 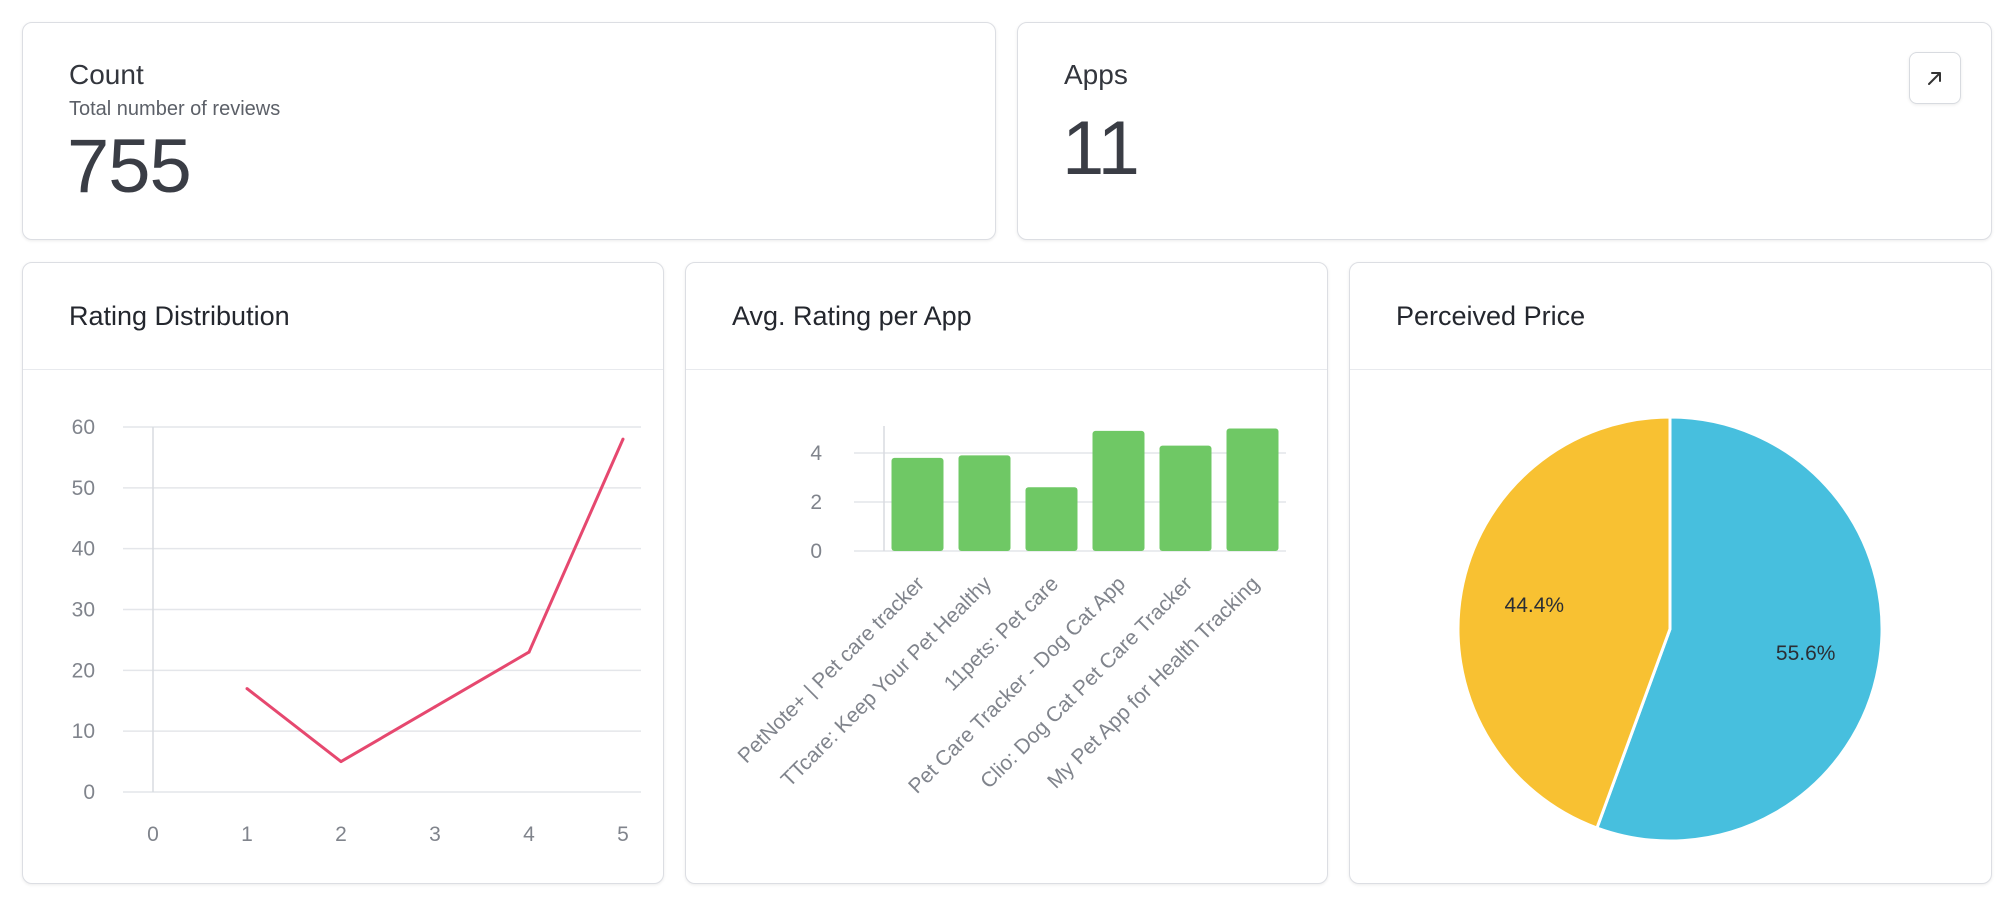 I want to click on perceived-price-chart: 55.6% 44.4%, so click(x=1670, y=629).